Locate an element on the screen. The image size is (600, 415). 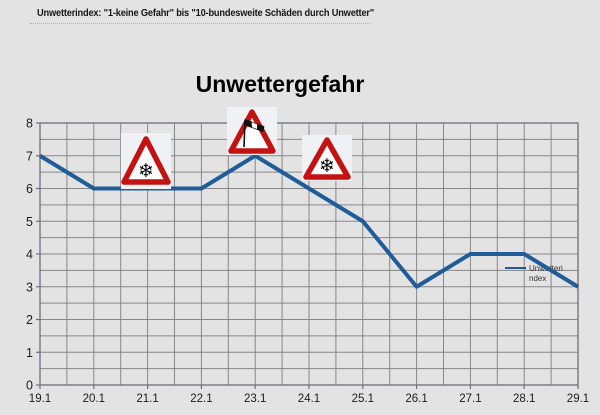
y-axis-label: 6 is located at coordinates (29, 189).